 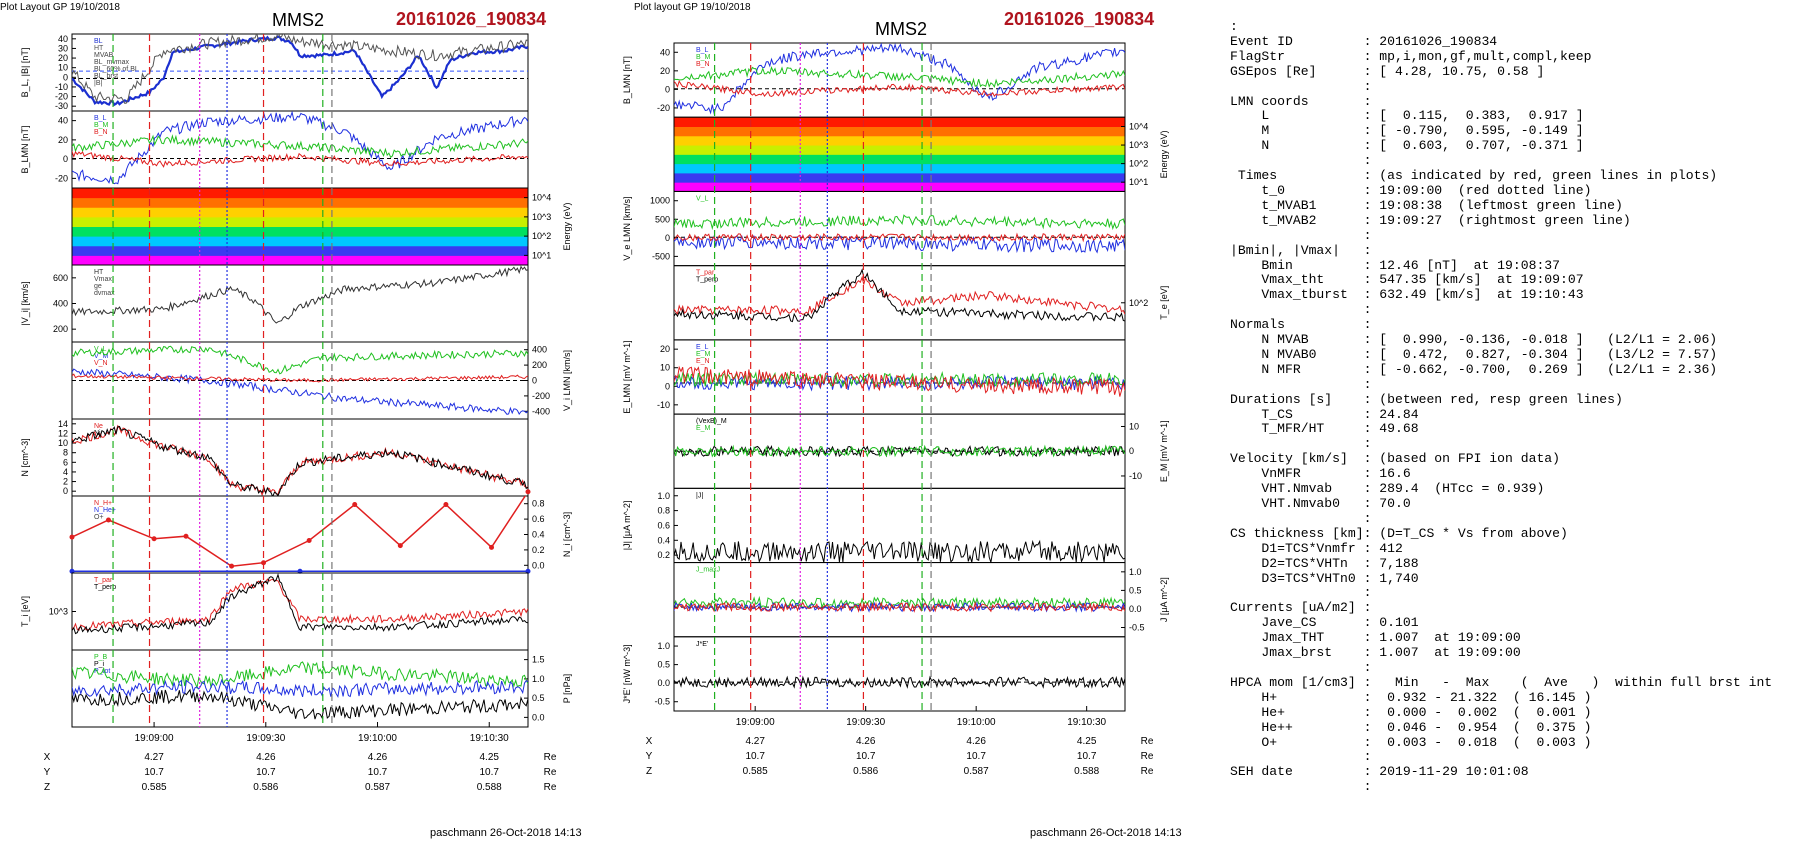 What do you see at coordinates (47, 787) in the screenshot?
I see `left-ephem-label: Z` at bounding box center [47, 787].